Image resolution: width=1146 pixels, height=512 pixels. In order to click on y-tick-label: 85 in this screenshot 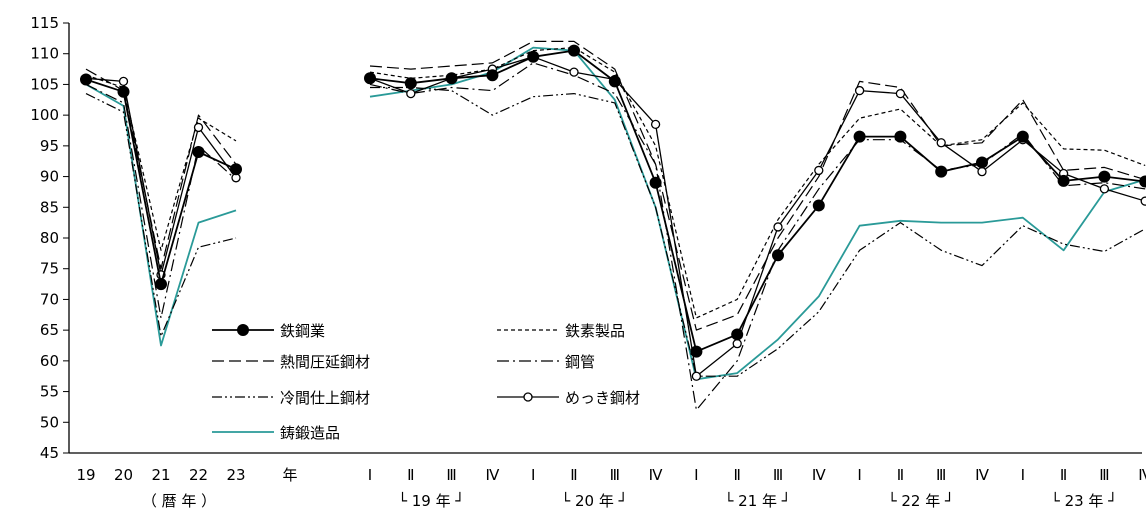, I will do `click(49, 207)`.